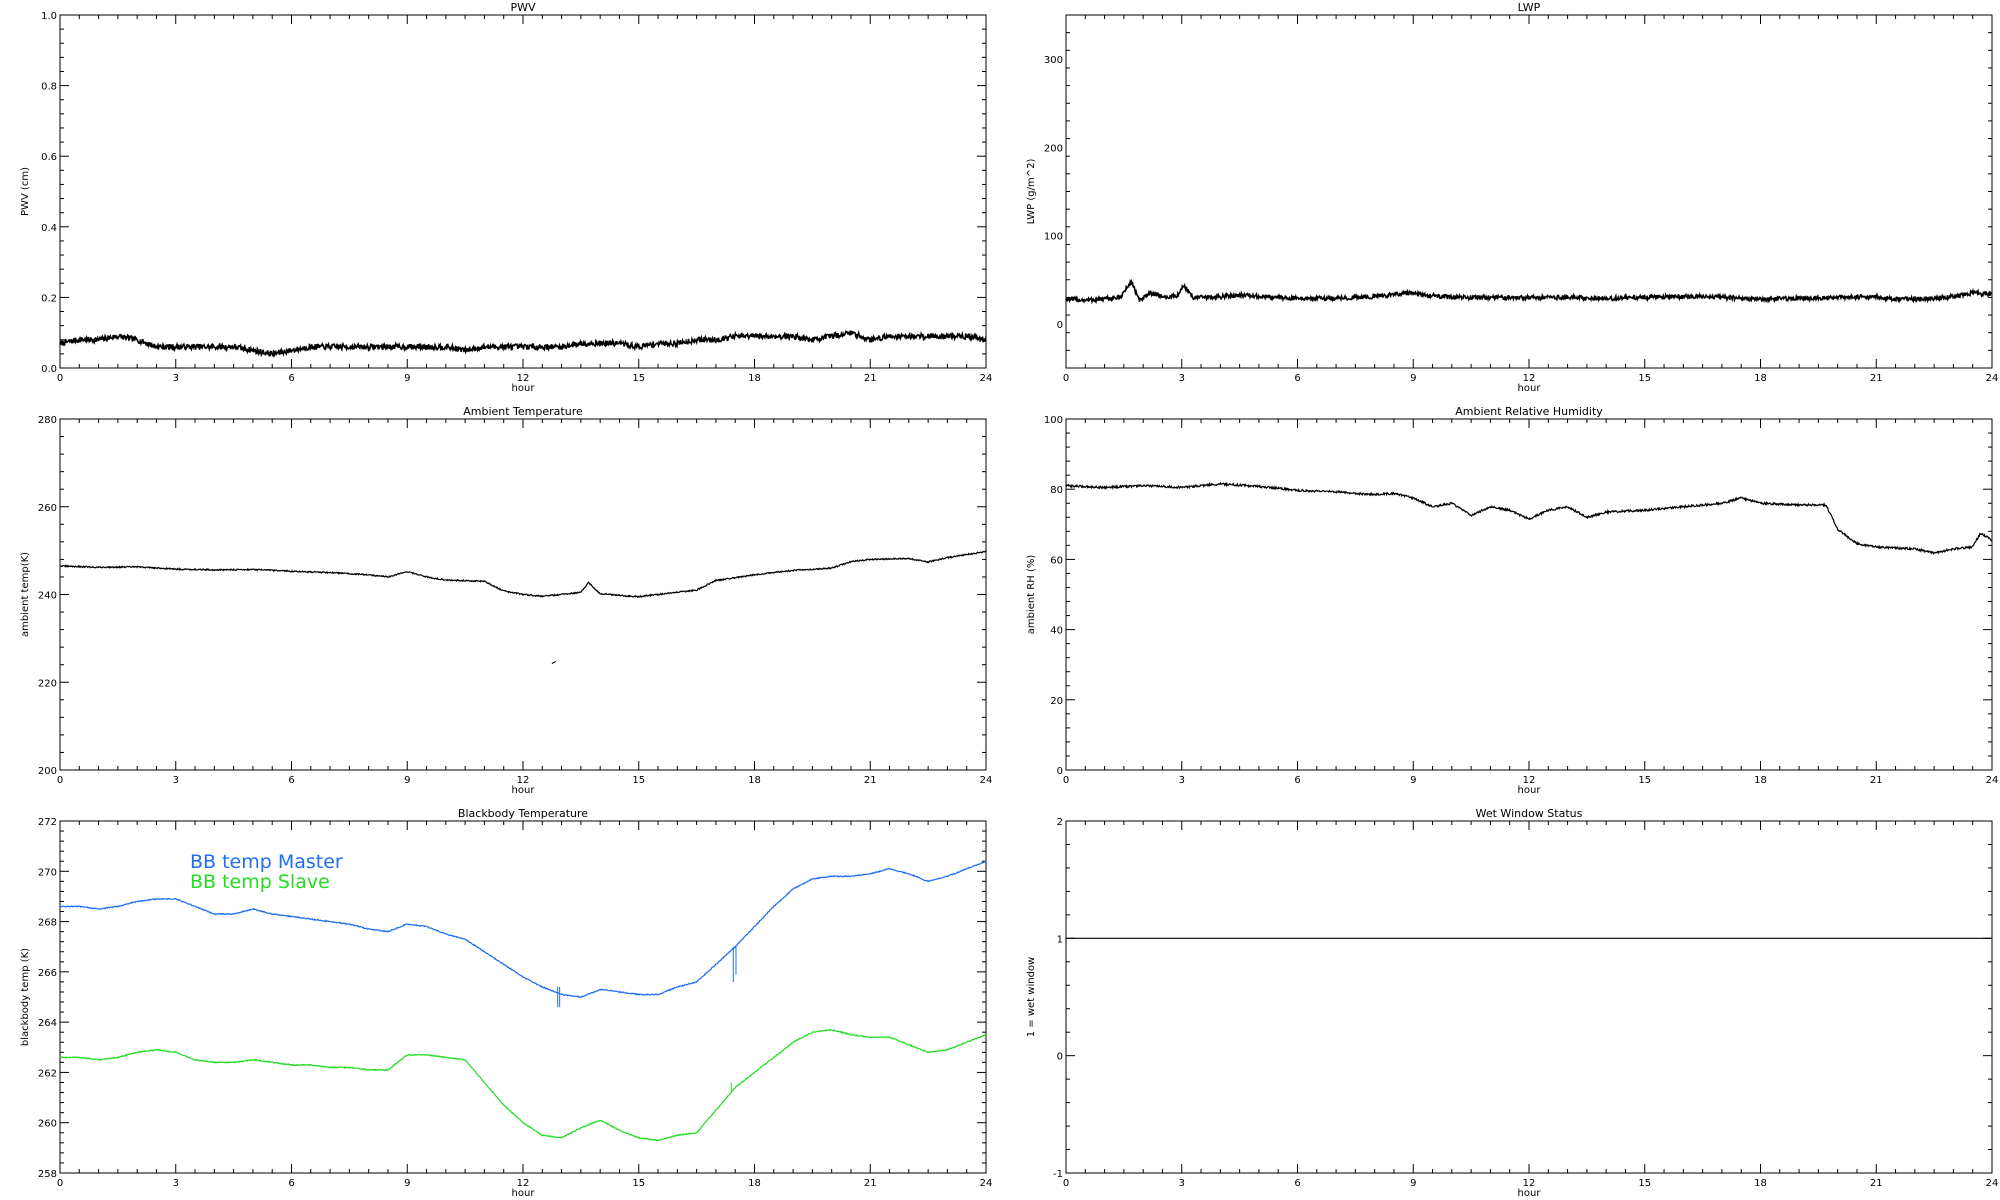 This screenshot has width=2000, height=1200. What do you see at coordinates (1529, 7) in the screenshot?
I see `chart-title: LWP` at bounding box center [1529, 7].